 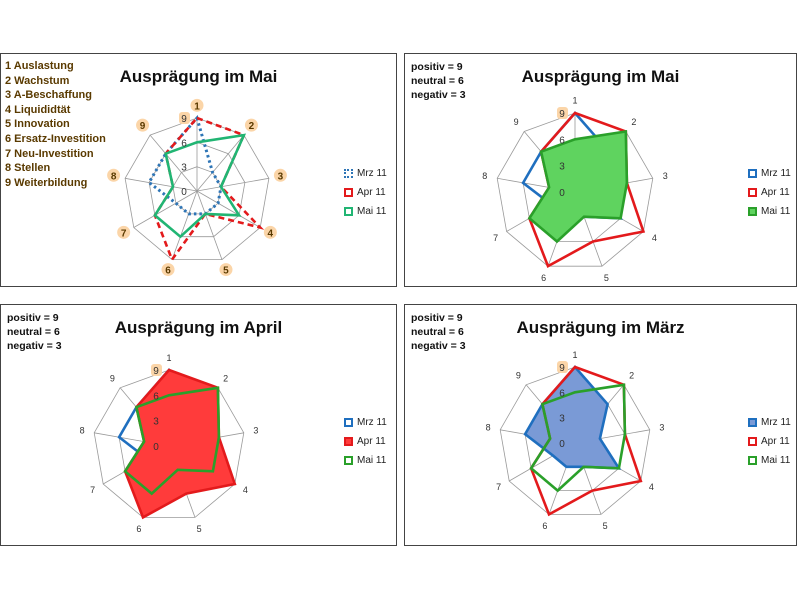 What do you see at coordinates (39, 66) in the screenshot?
I see `category-list-item: 1 Auslastung` at bounding box center [39, 66].